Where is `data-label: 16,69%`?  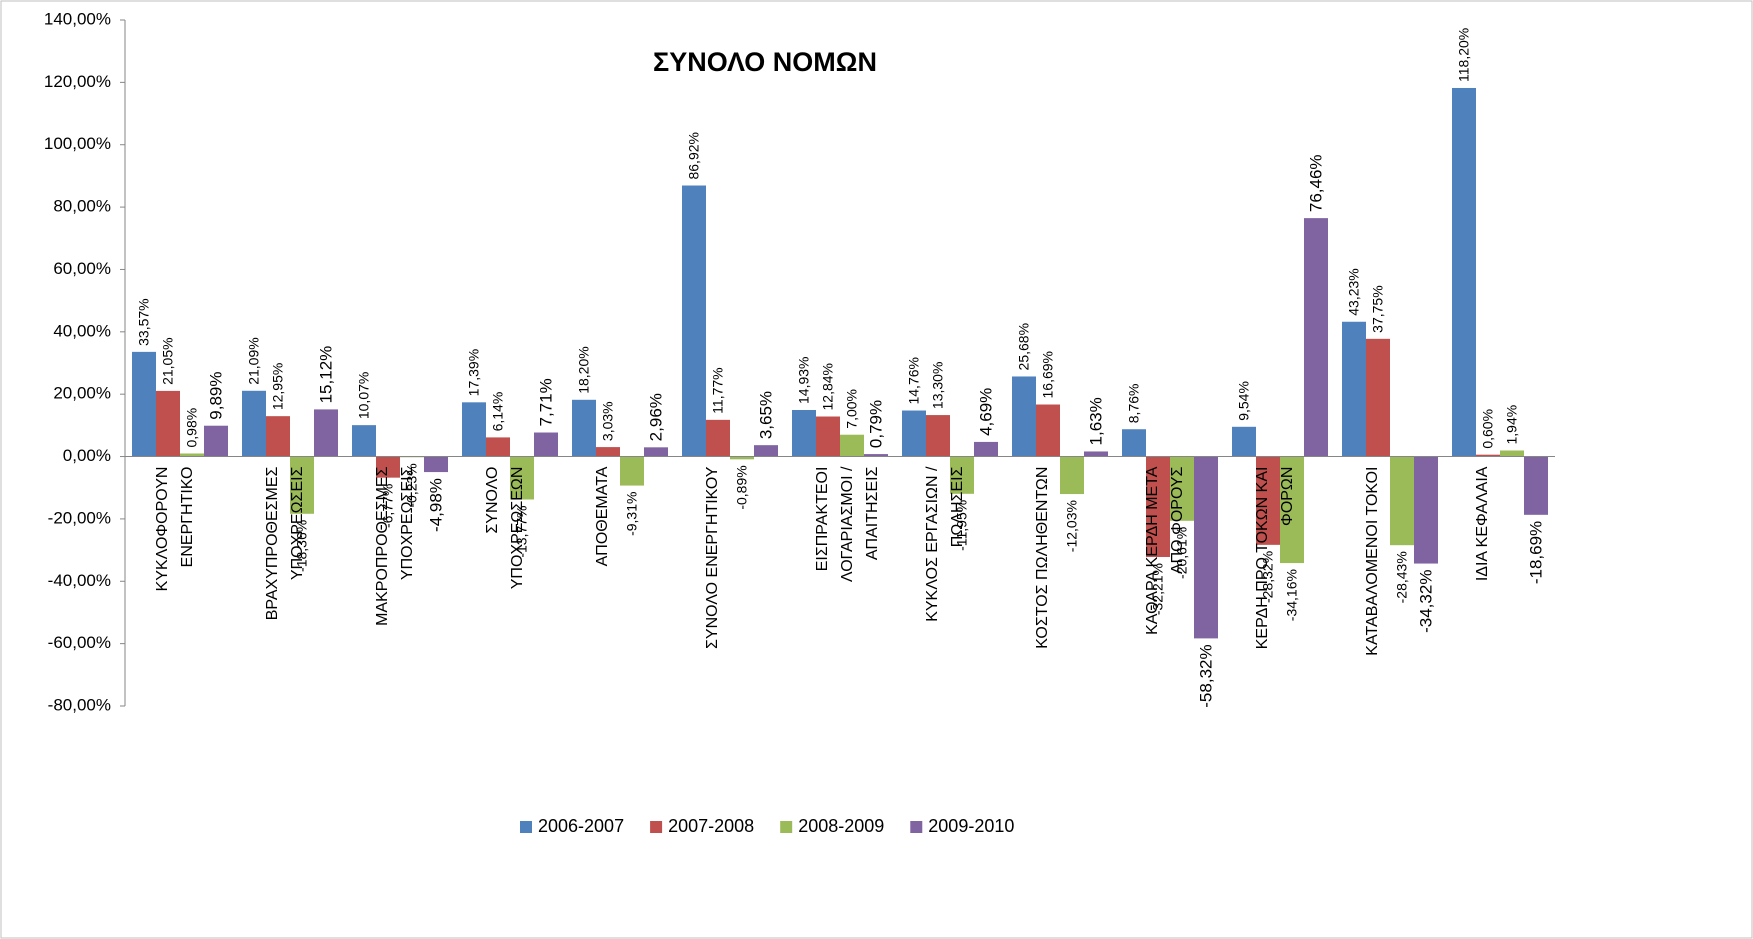
data-label: 16,69% is located at coordinates (1048, 374).